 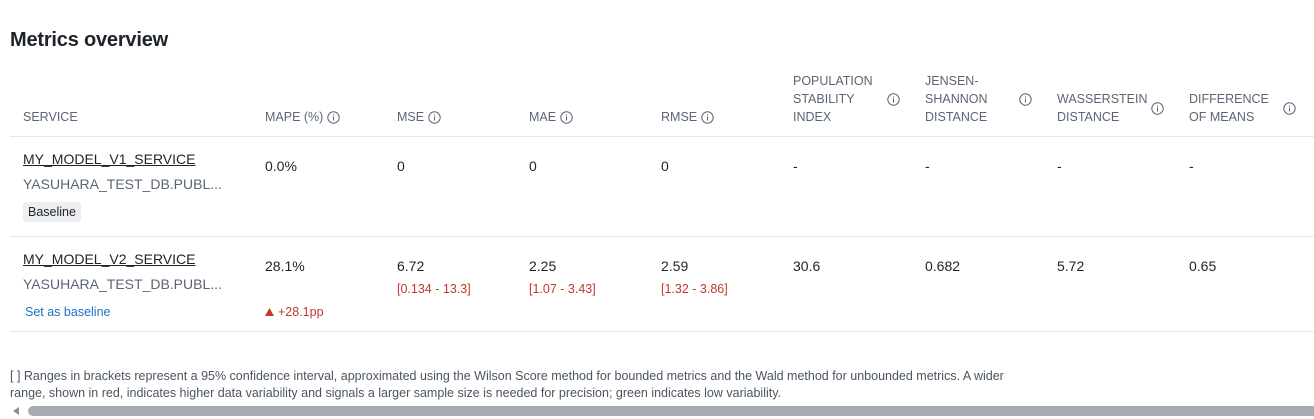 I want to click on column-header: MAE, so click(x=595, y=104).